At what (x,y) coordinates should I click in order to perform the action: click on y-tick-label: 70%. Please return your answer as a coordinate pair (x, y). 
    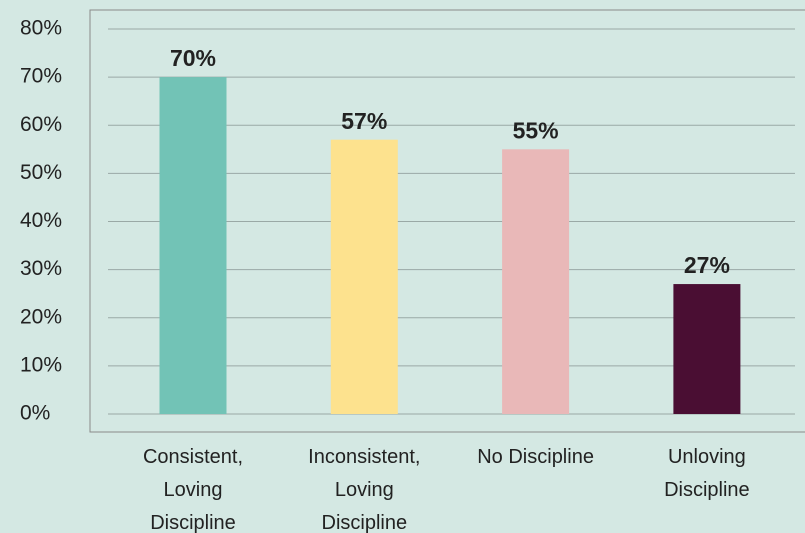
    Looking at the image, I should click on (41, 76).